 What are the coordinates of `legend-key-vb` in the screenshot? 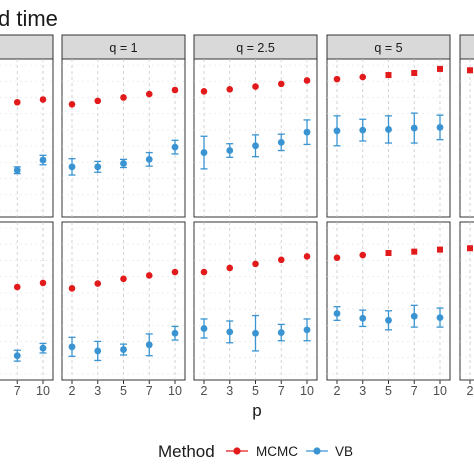 It's located at (317, 451).